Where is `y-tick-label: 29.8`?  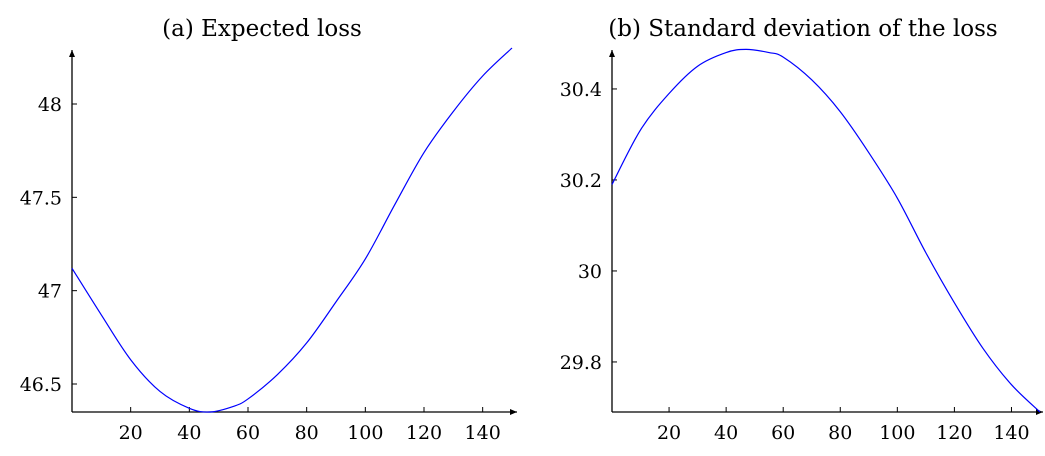
y-tick-label: 29.8 is located at coordinates (581, 363).